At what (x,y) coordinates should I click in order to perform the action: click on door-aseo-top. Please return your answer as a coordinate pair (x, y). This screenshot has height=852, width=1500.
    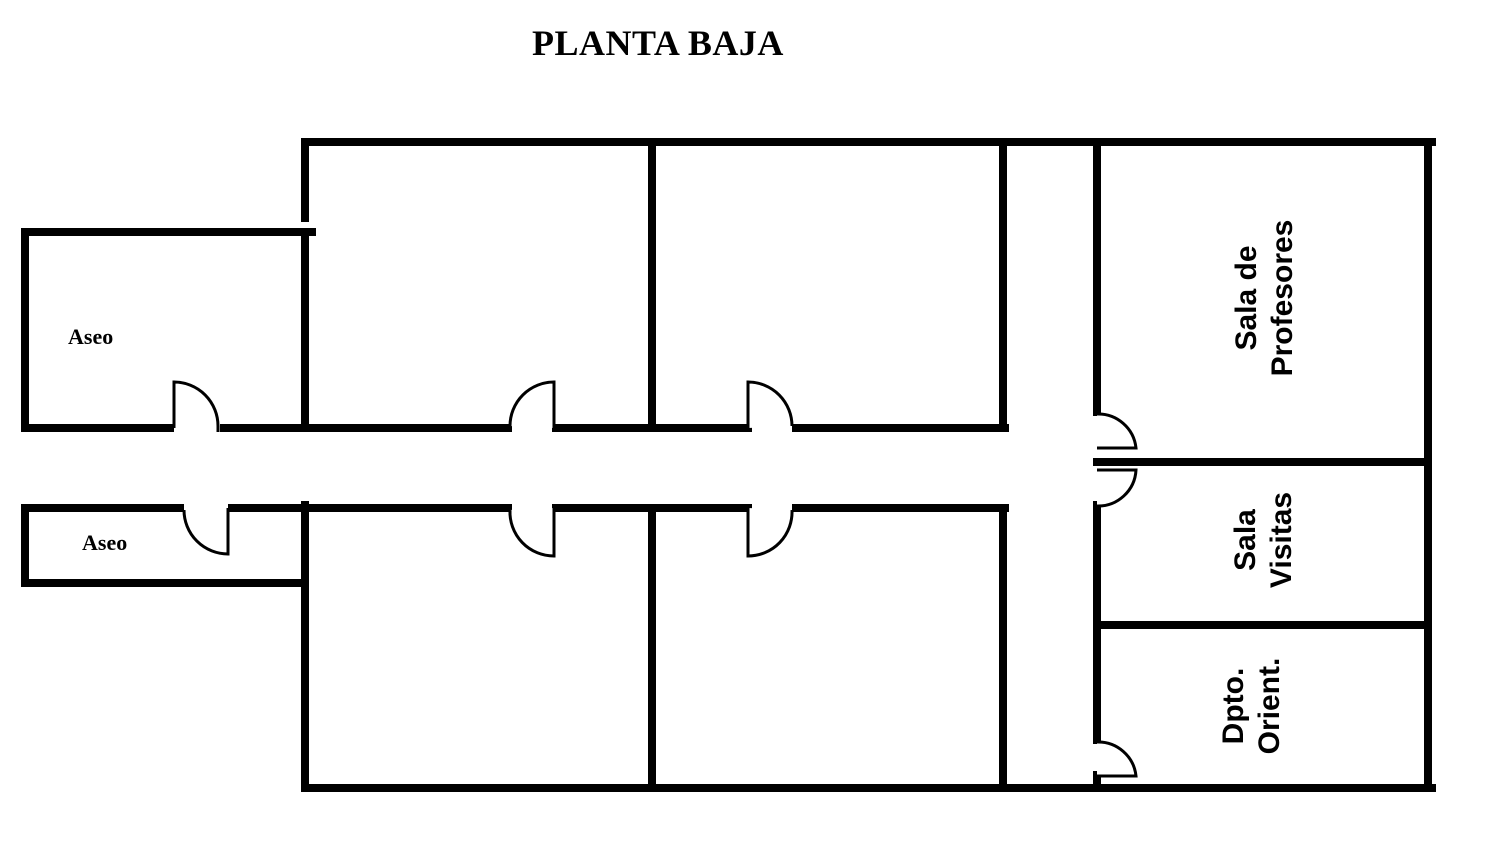
    Looking at the image, I should click on (196, 406).